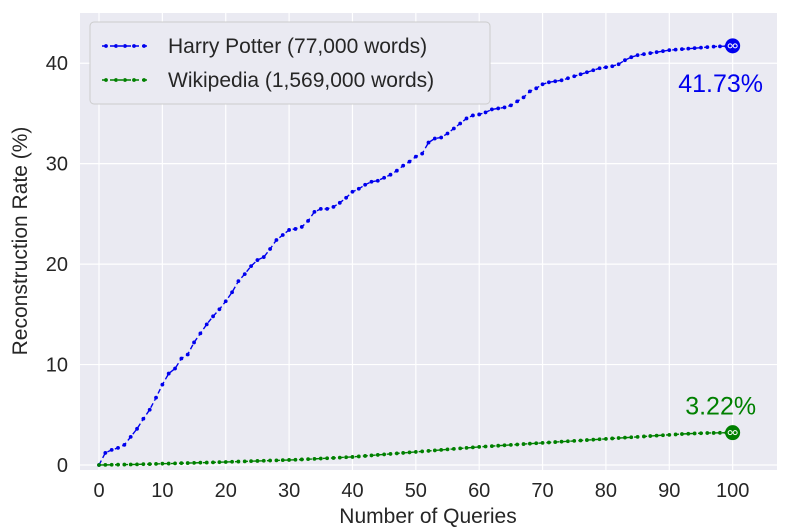 This screenshot has width=797, height=531. What do you see at coordinates (20, 241) in the screenshot?
I see `y-axis-label: Reconstruction Rate (%)` at bounding box center [20, 241].